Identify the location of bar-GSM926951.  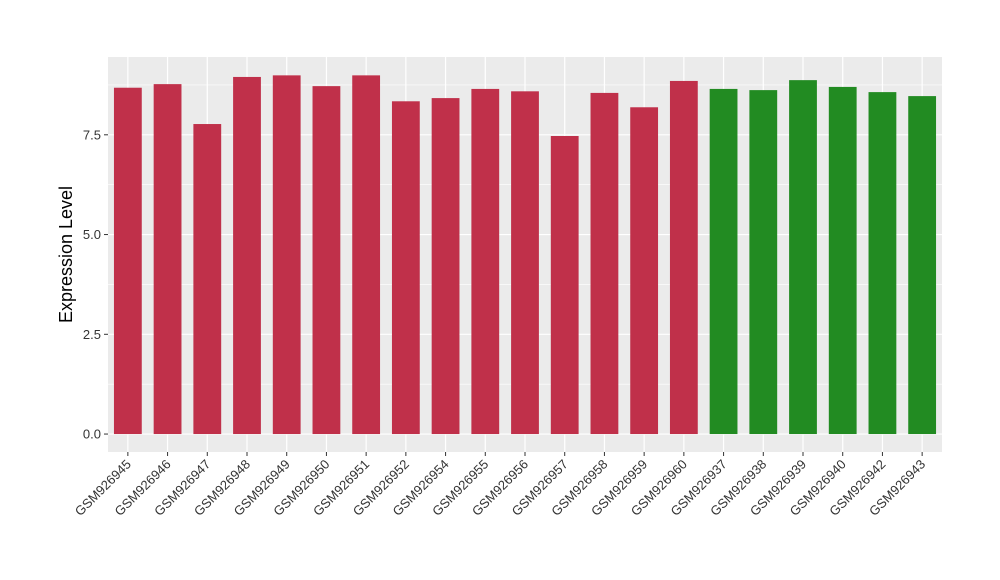
(366, 255).